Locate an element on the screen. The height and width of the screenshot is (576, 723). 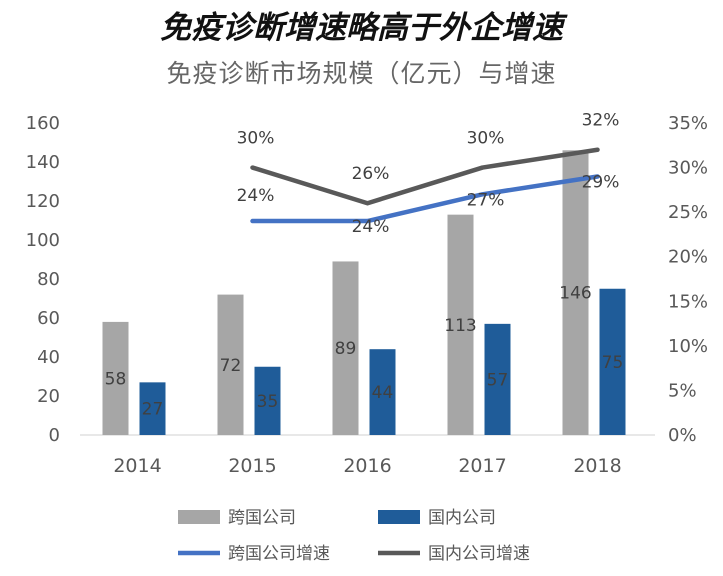
y-left-tick-label: 0 is located at coordinates (54, 435).